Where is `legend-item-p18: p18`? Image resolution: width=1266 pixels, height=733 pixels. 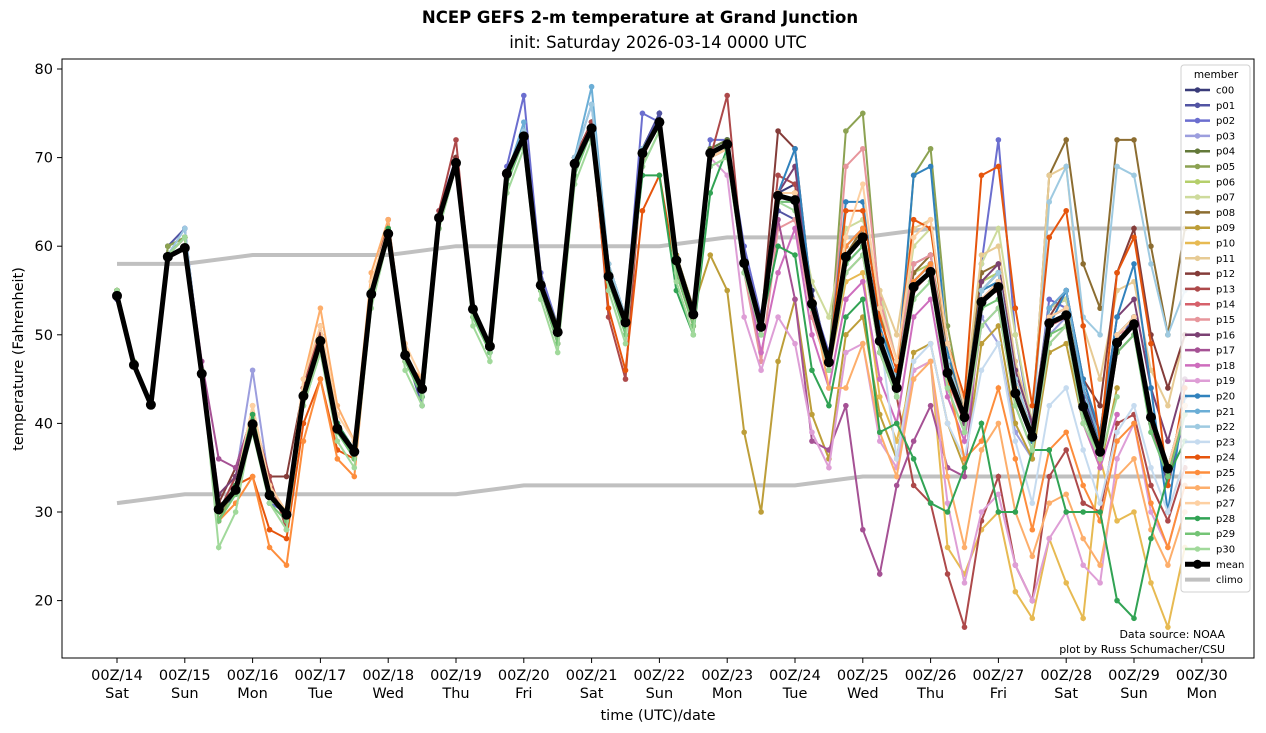
legend-item-p18: p18 is located at coordinates (1210, 366).